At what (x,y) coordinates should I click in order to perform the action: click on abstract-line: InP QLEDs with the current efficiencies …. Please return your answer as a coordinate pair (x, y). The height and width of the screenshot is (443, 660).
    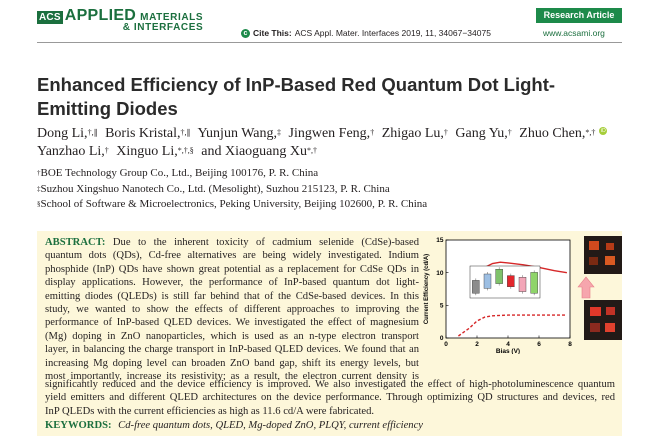
    Looking at the image, I should click on (330, 411).